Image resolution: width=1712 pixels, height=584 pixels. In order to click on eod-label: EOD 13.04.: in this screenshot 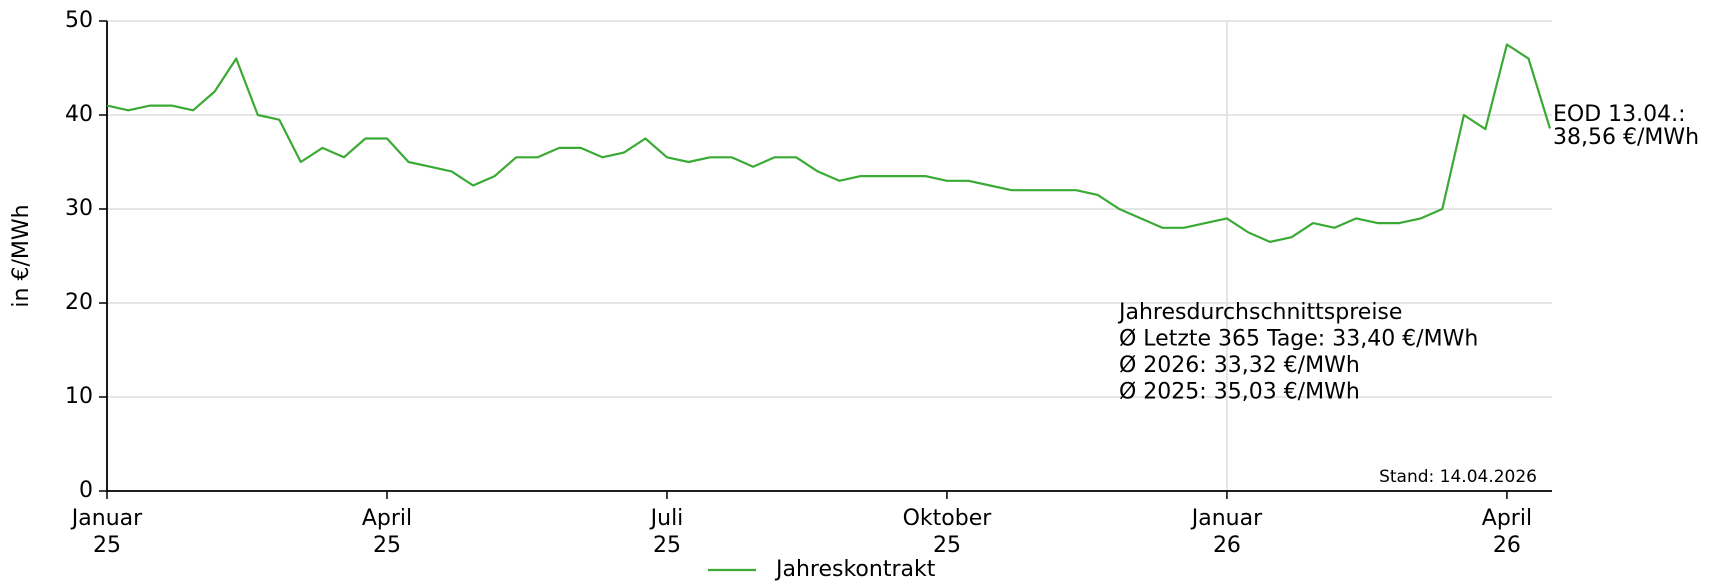, I will do `click(1619, 114)`.